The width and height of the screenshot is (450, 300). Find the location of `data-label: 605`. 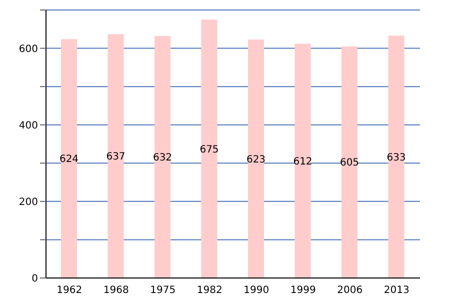

data-label: 605 is located at coordinates (350, 163).